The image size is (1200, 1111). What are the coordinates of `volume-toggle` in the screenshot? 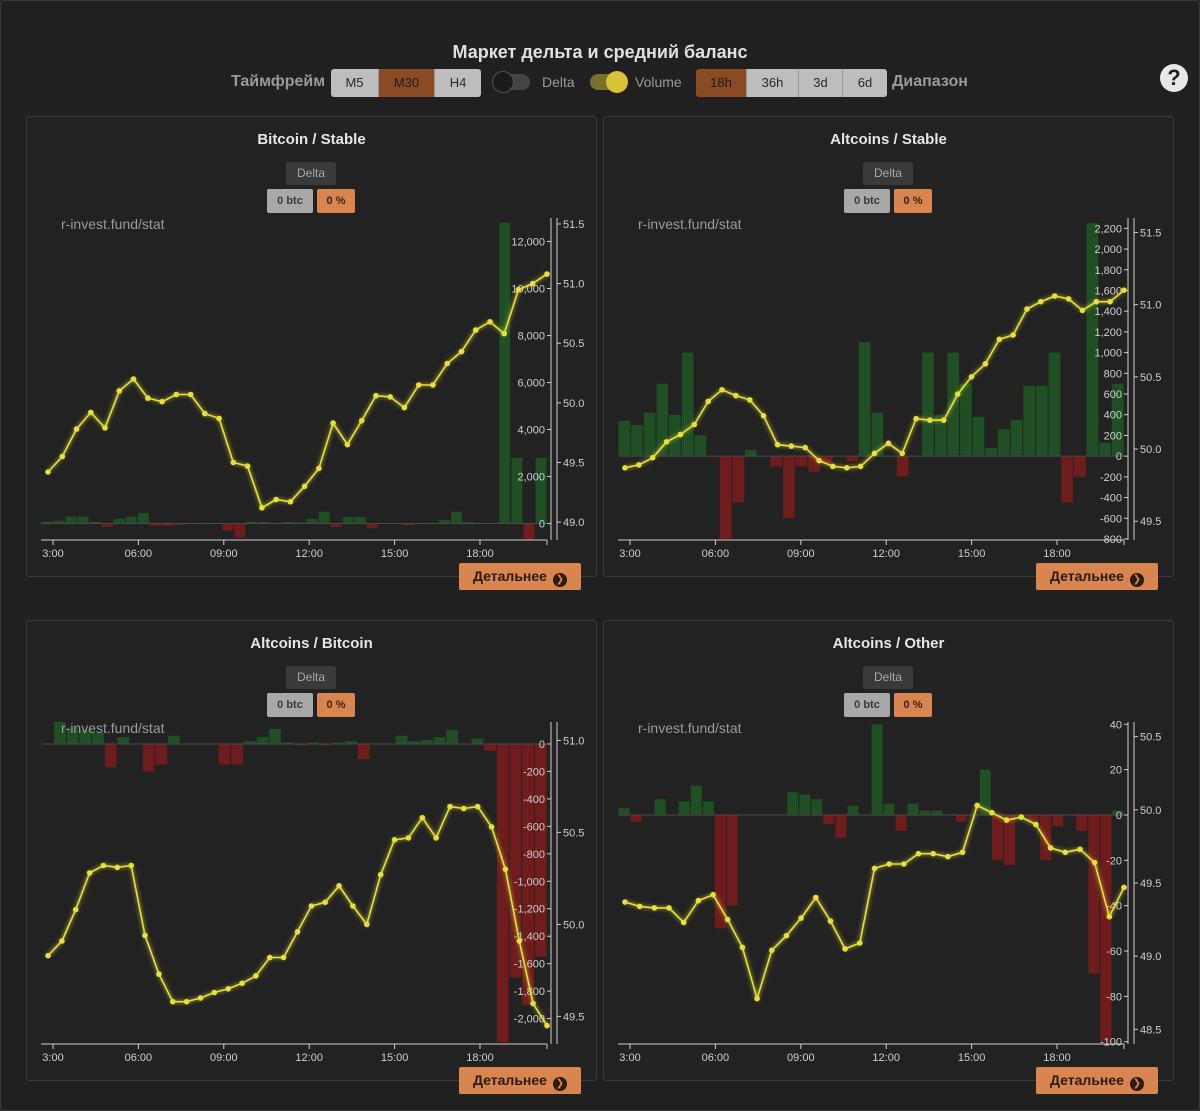 It's located at (609, 82).